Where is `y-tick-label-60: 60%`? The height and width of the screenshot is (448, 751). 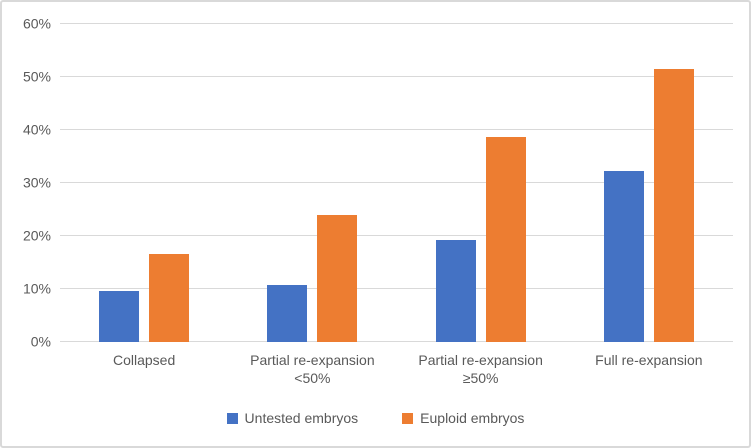
y-tick-label-60: 60% is located at coordinates (36, 23).